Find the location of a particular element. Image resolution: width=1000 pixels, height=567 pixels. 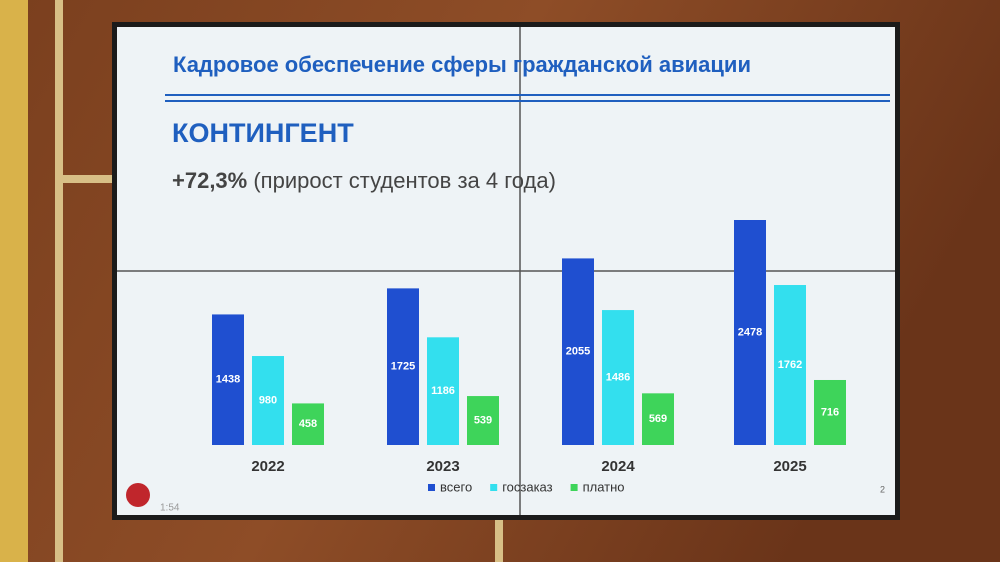

value-label: 2478 is located at coordinates (750, 332).